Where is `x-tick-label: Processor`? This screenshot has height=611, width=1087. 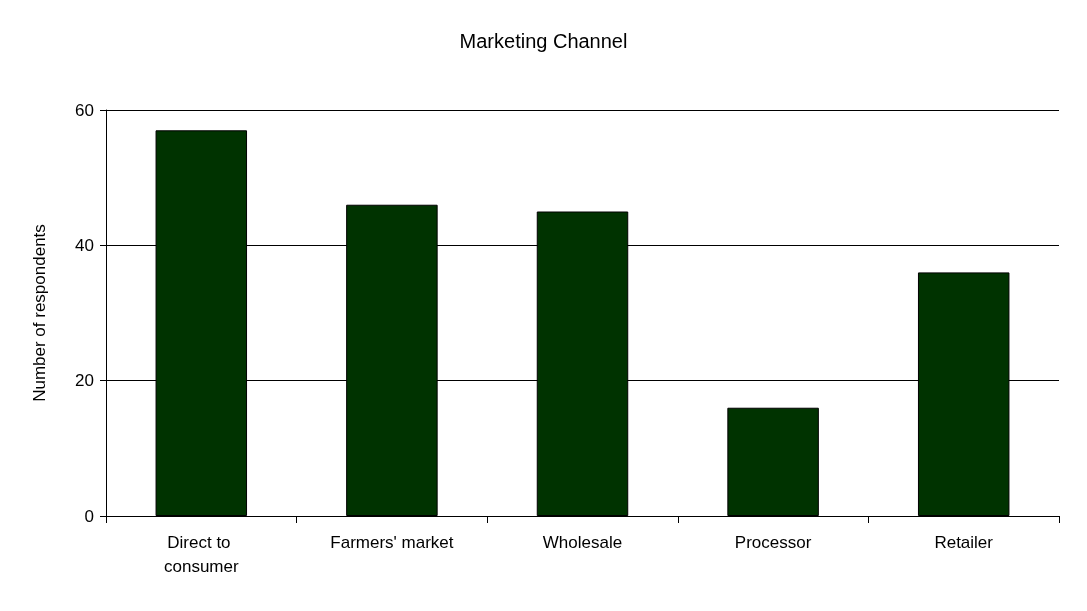 x-tick-label: Processor is located at coordinates (773, 542).